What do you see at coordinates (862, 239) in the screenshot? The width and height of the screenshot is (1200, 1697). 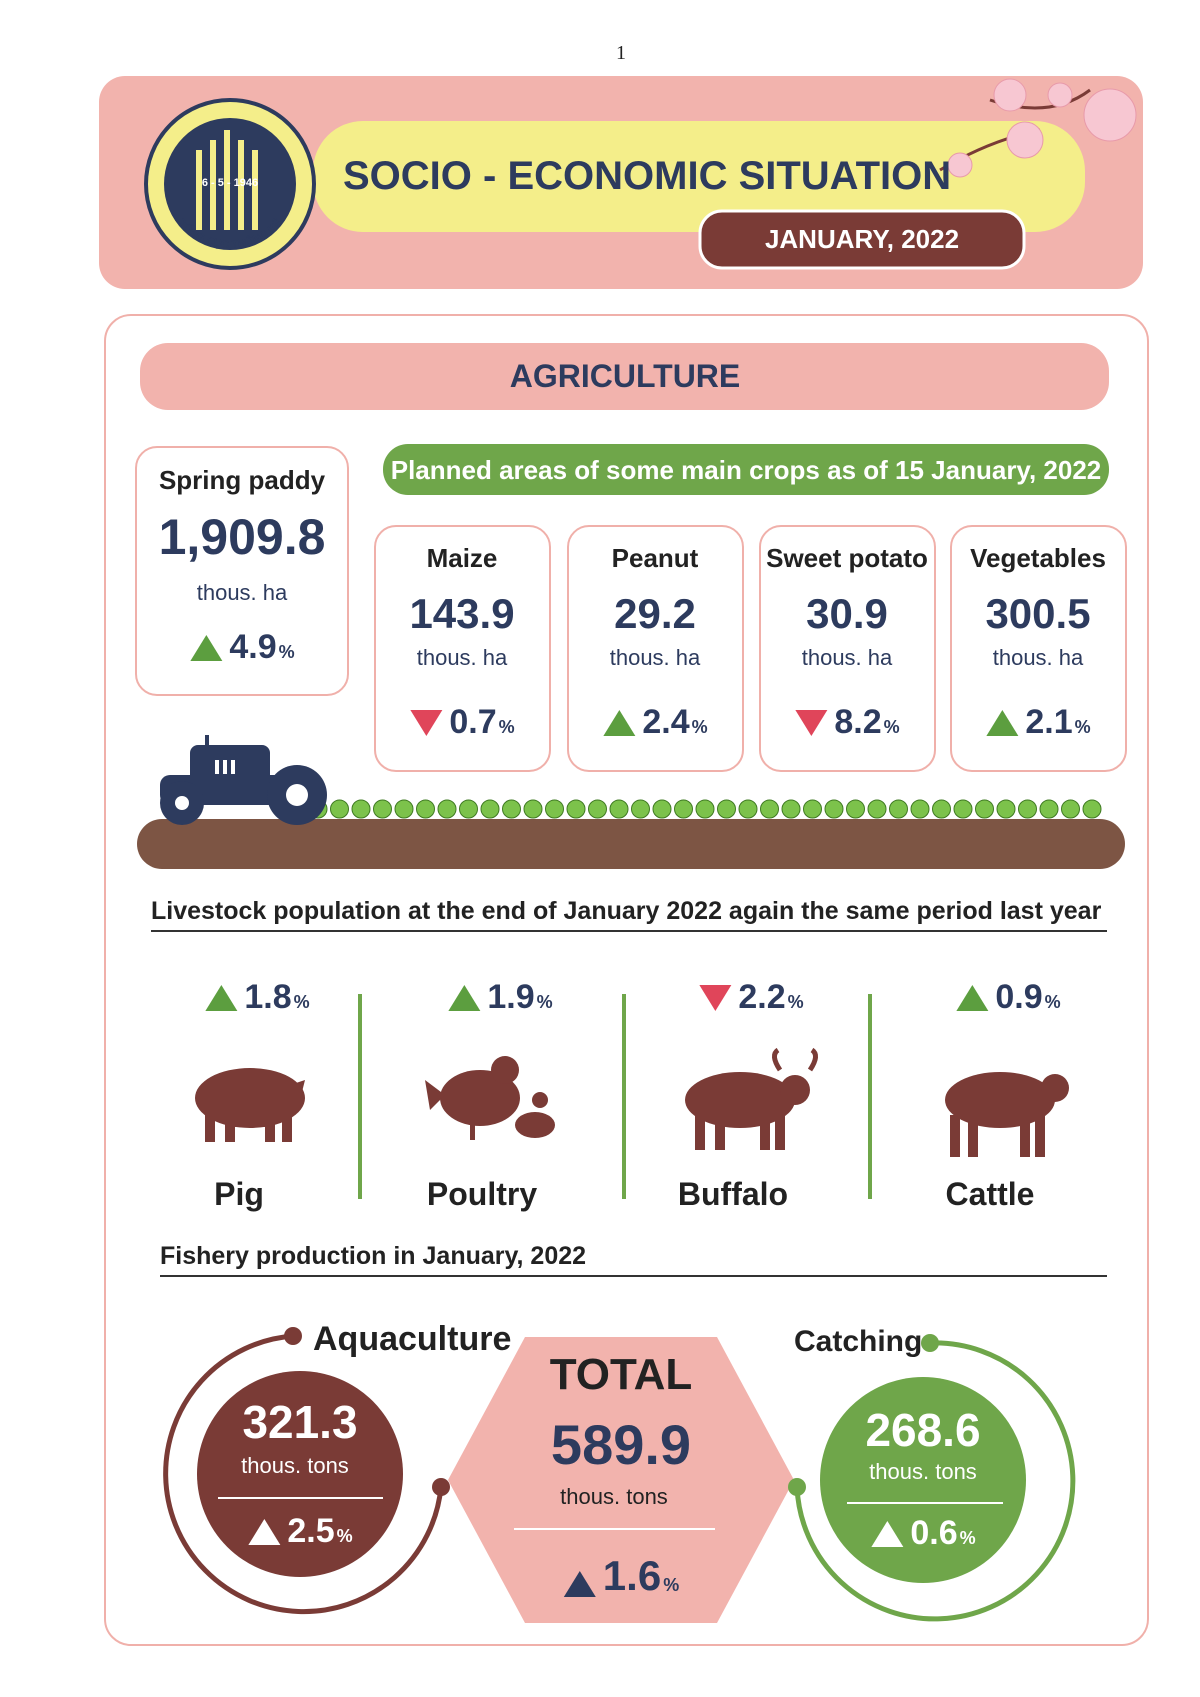 I see `date: JANUARY, 2022` at bounding box center [862, 239].